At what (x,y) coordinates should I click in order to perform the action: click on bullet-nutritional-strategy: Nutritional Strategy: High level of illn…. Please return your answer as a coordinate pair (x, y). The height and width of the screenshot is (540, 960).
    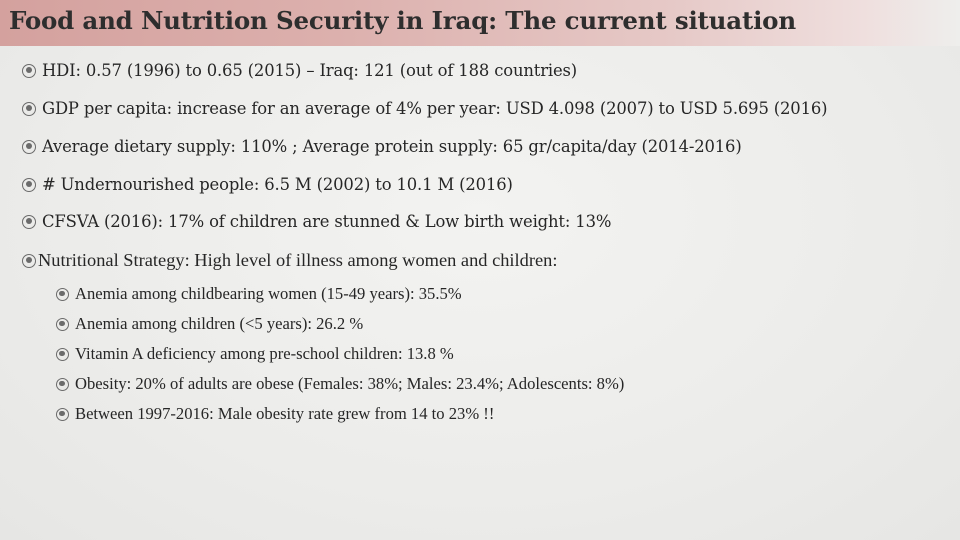
    Looking at the image, I should click on (289, 260).